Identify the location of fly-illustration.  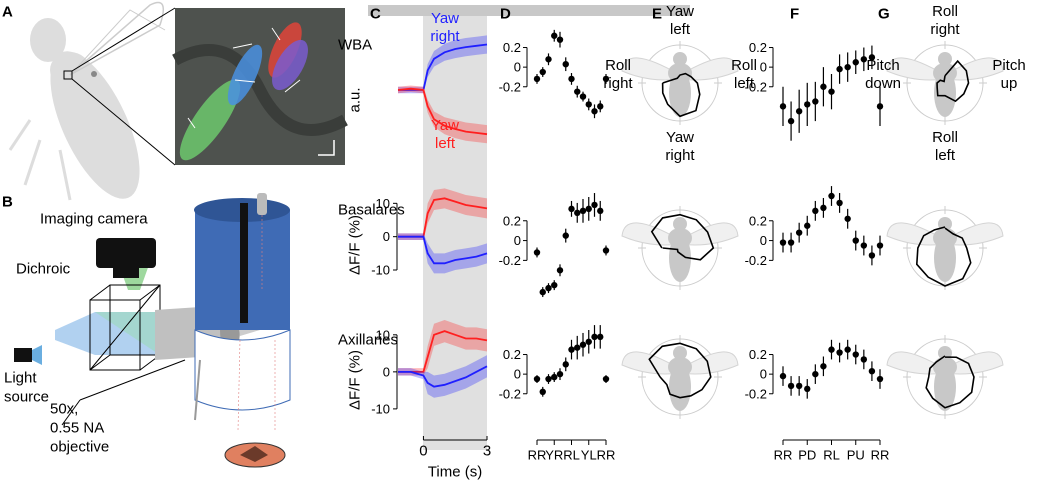
(92, 101).